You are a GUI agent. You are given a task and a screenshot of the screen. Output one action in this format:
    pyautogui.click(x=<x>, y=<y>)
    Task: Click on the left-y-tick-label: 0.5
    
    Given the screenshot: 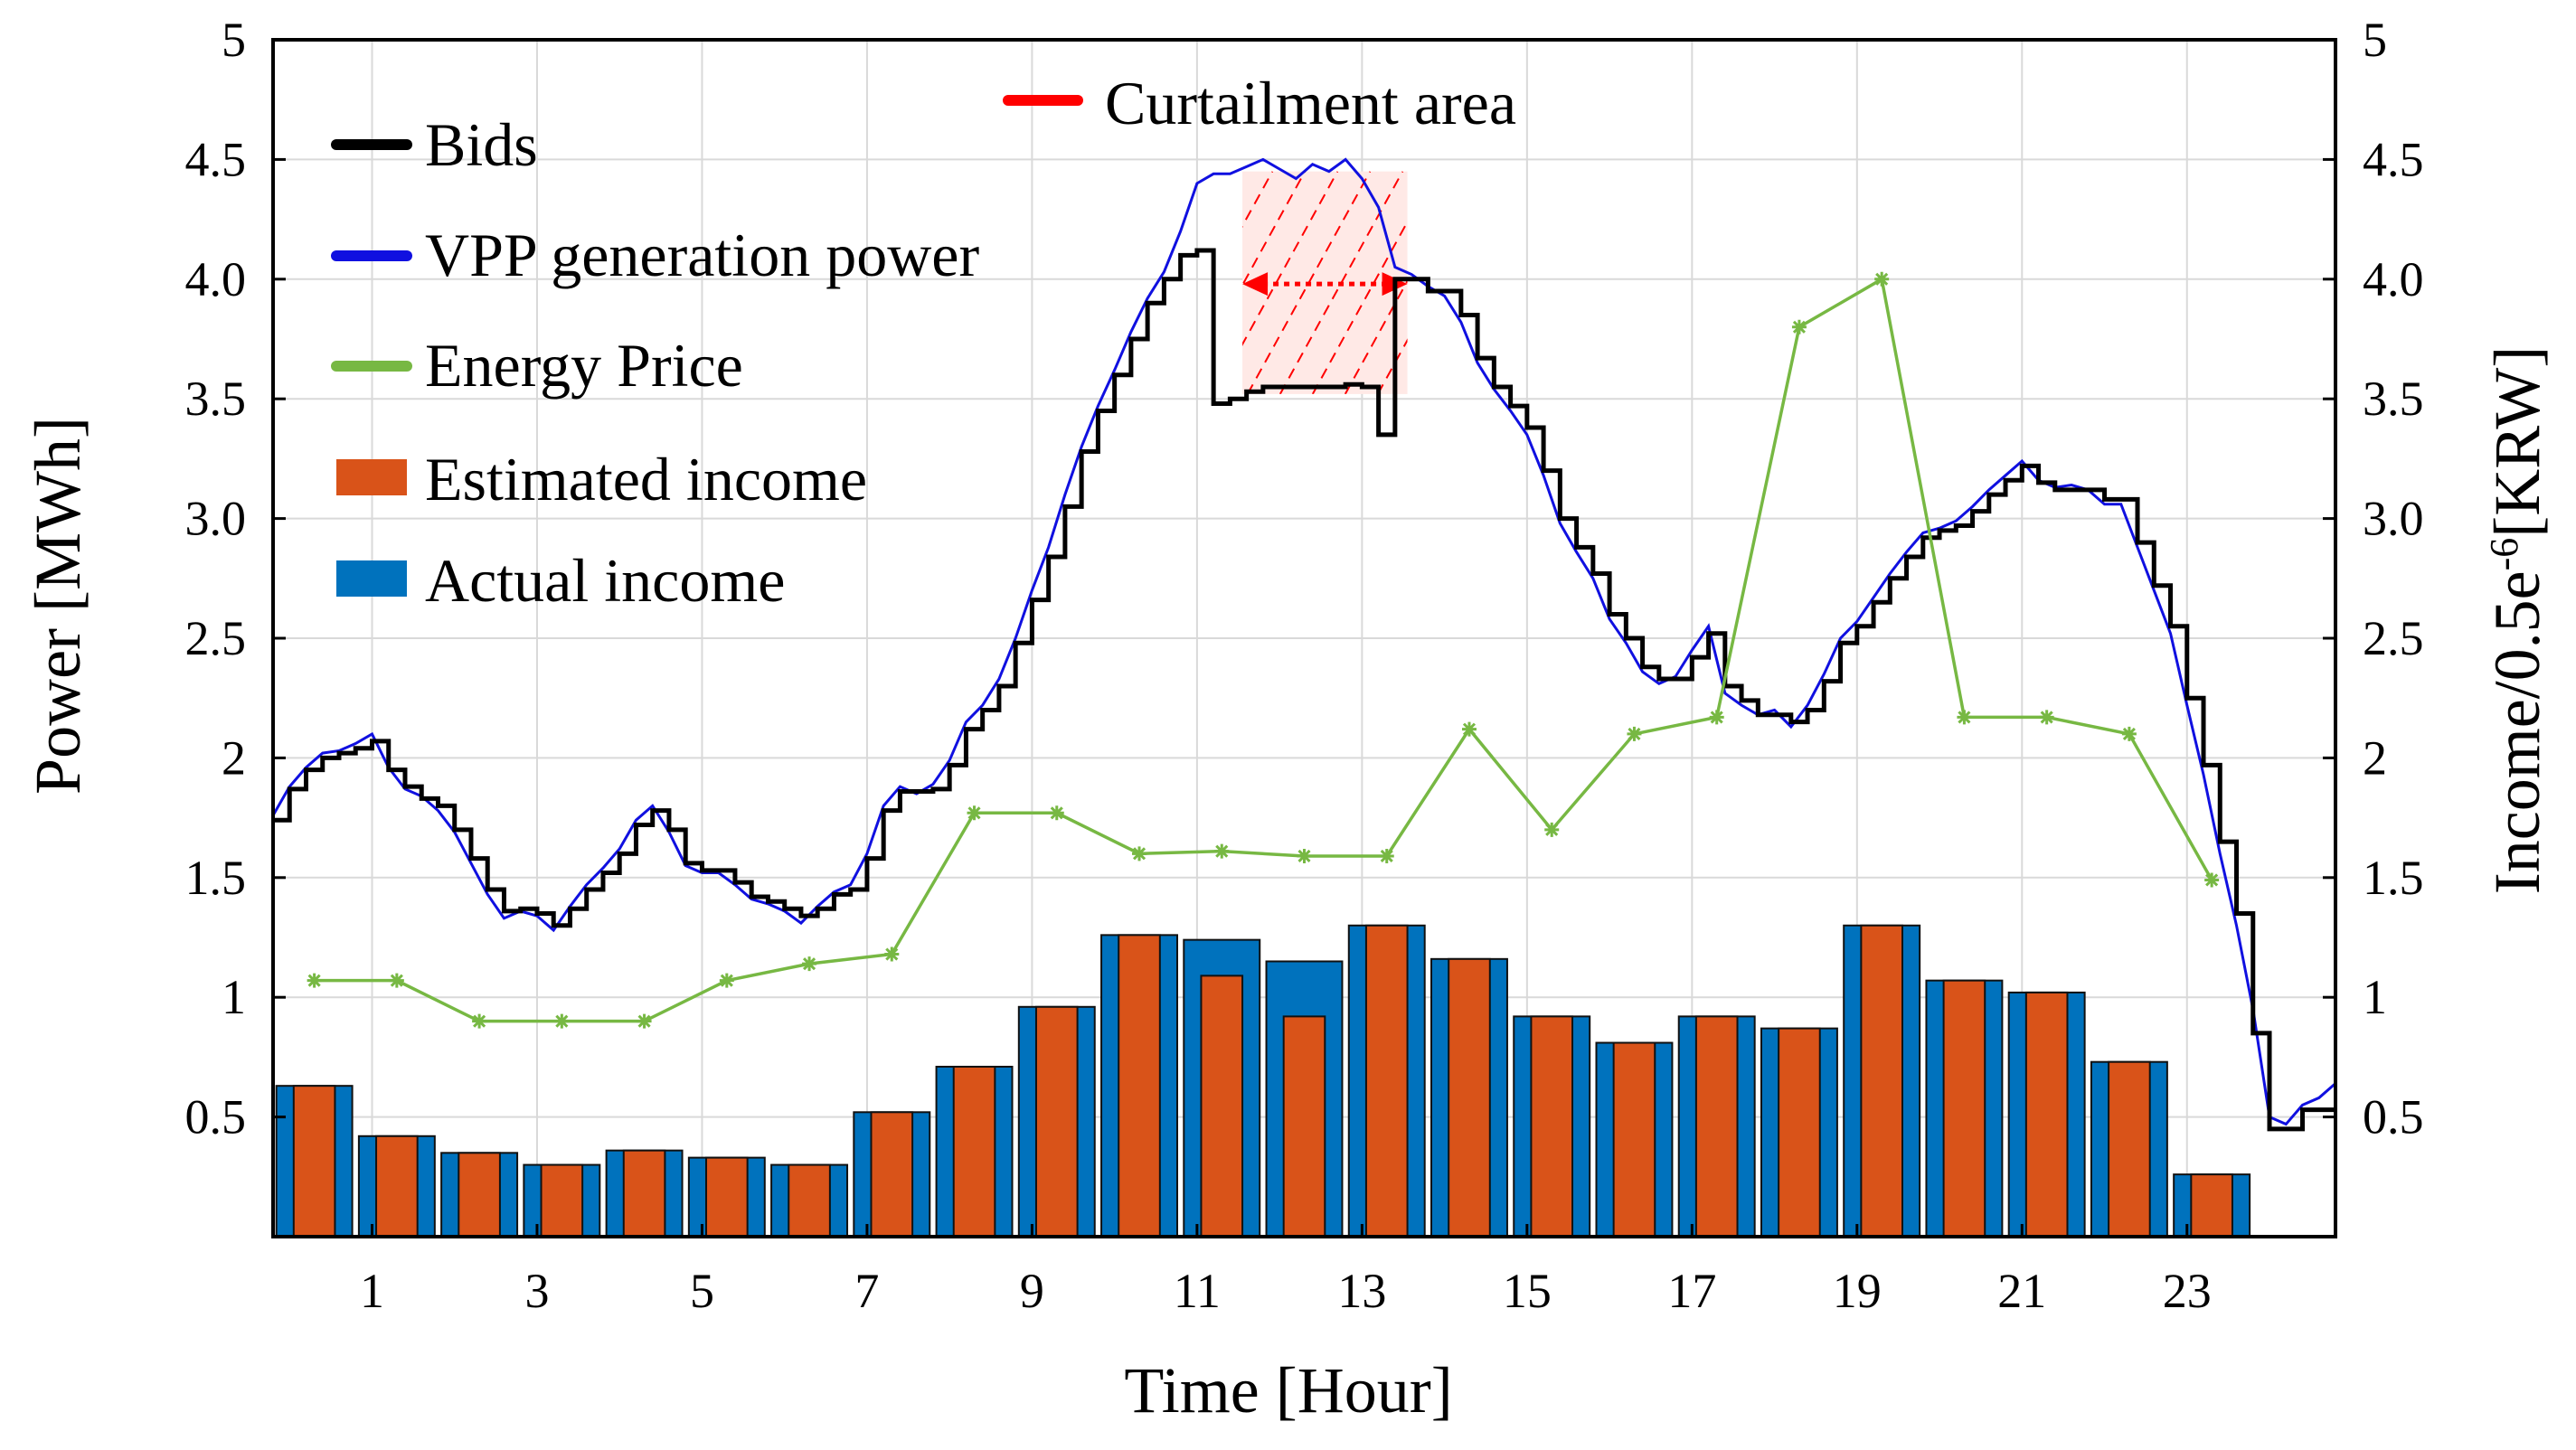 What is the action you would take?
    pyautogui.click(x=216, y=1117)
    